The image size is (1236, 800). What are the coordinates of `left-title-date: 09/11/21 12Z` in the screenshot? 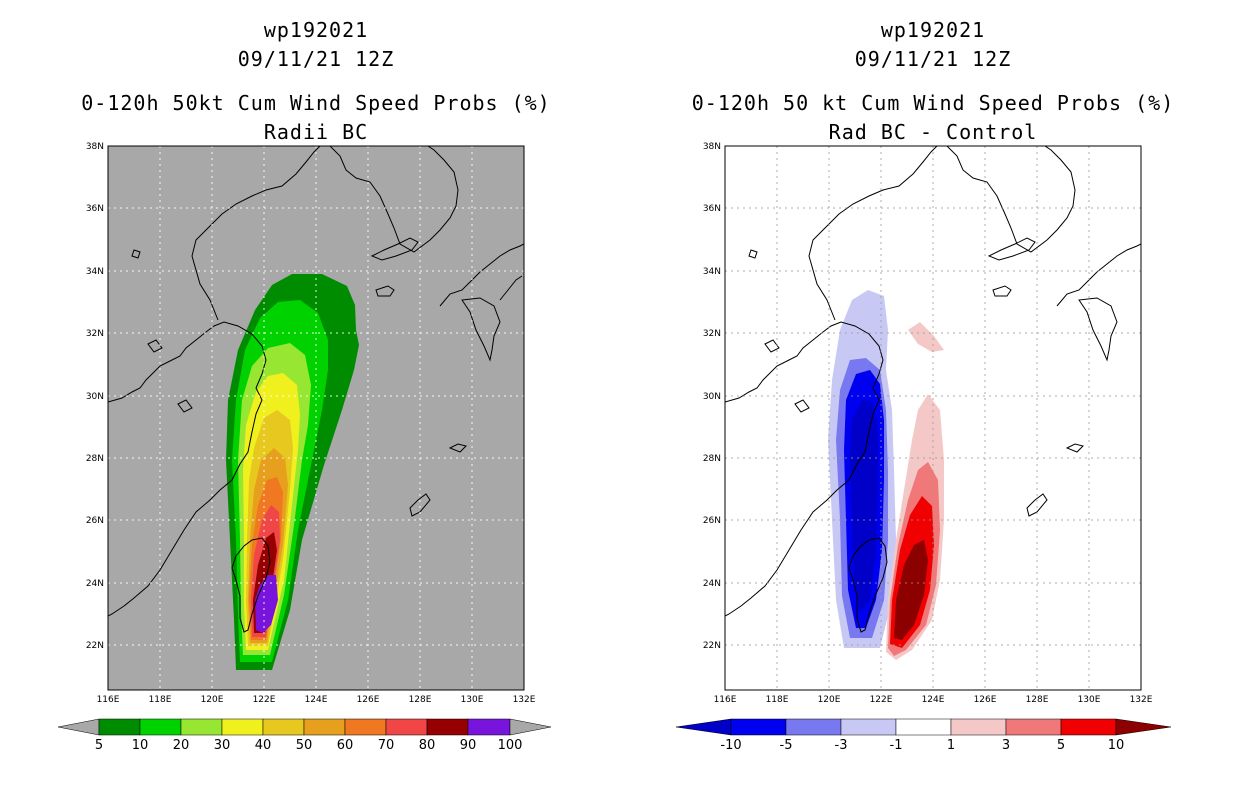 It's located at (316, 59).